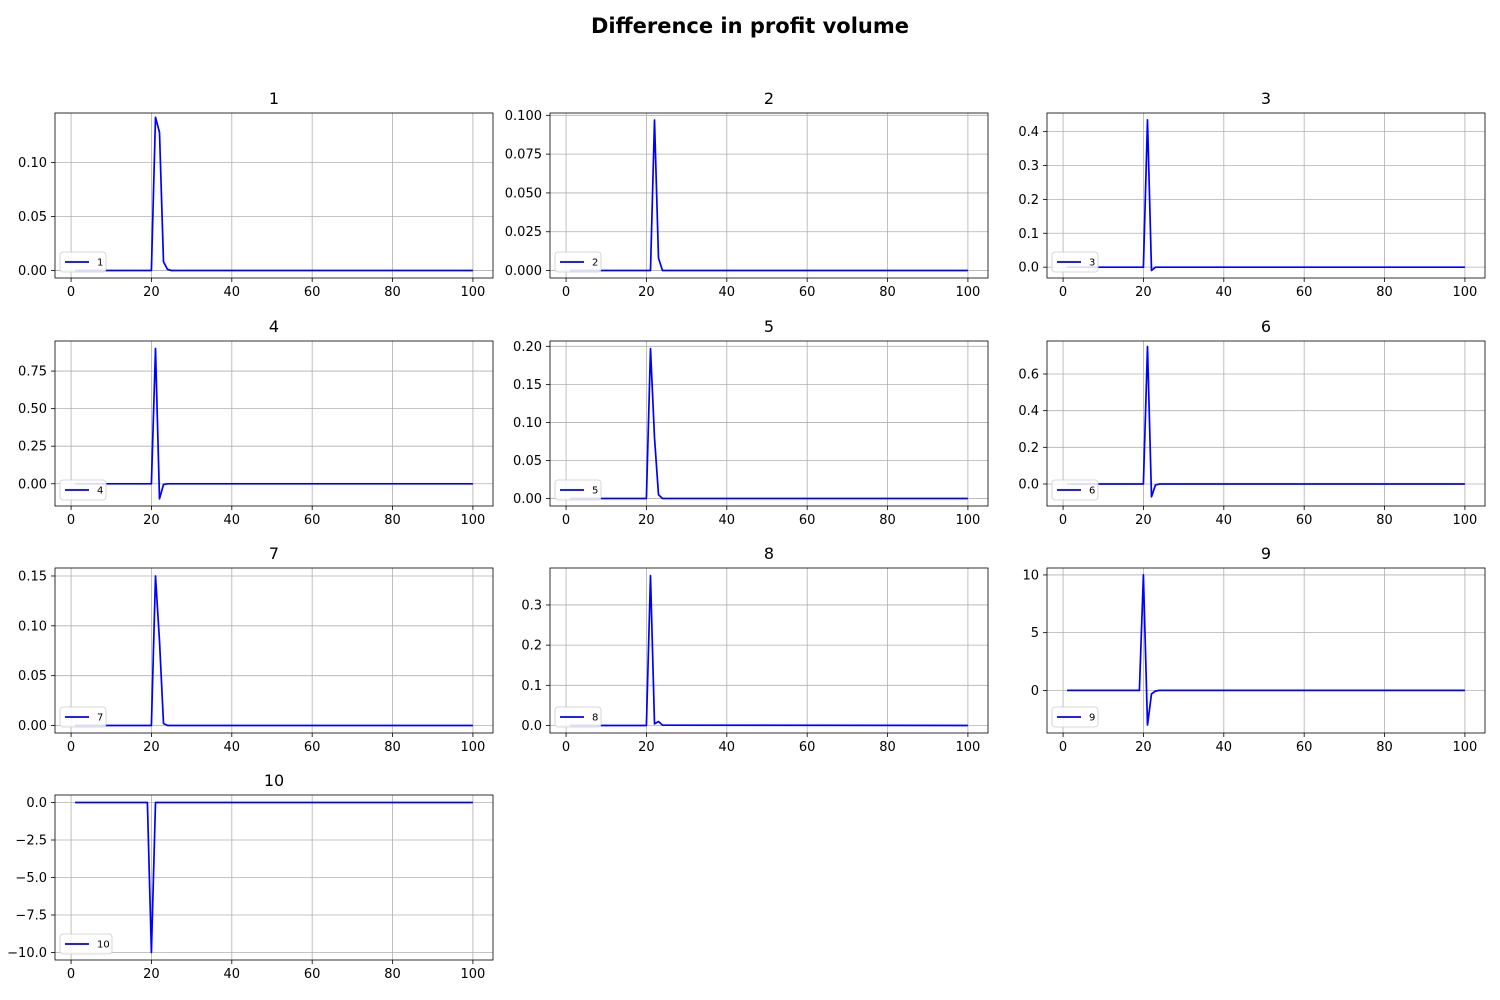 The image size is (1500, 1000). What do you see at coordinates (1092, 491) in the screenshot?
I see `legend-label: 6` at bounding box center [1092, 491].